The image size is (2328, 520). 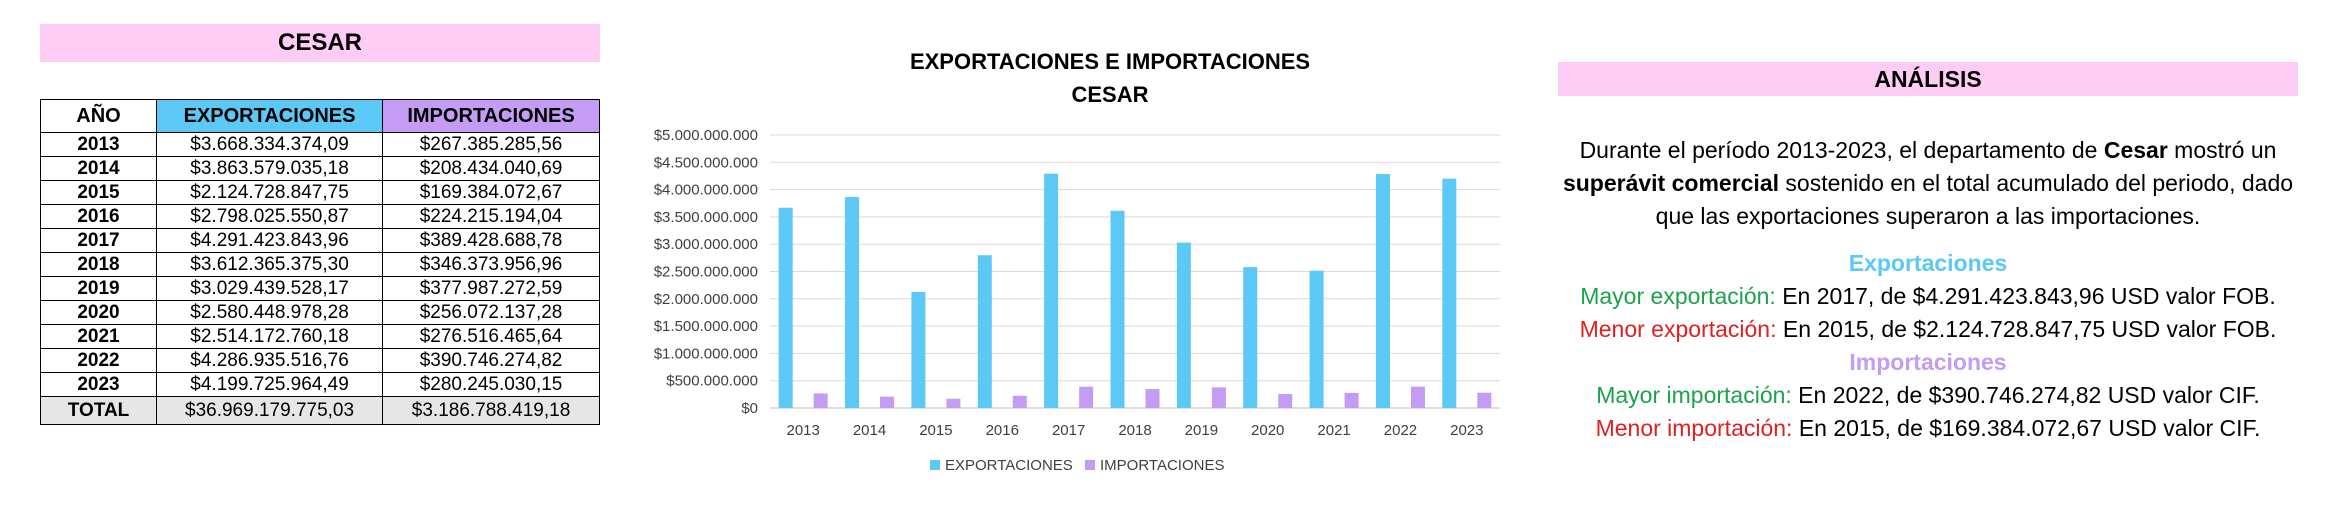 I want to click on year-cell: 2022, so click(x=98, y=360).